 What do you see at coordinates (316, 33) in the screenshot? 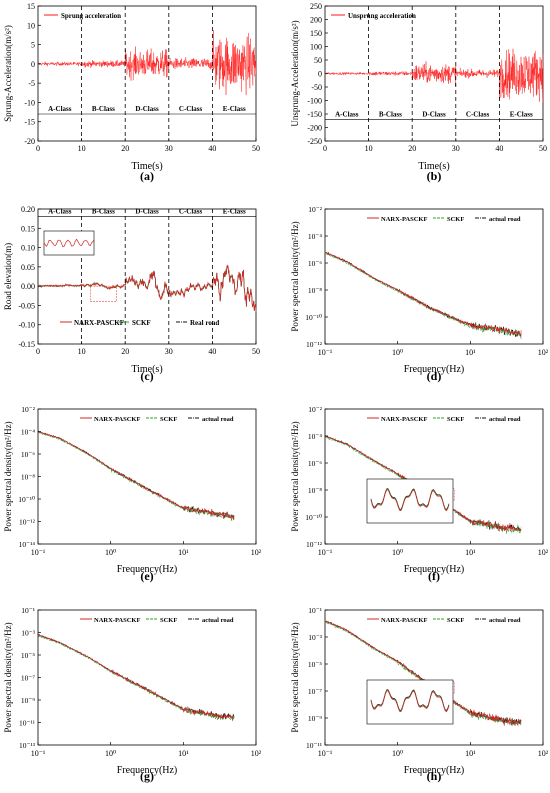
I see `y-tick-label: 150` at bounding box center [316, 33].